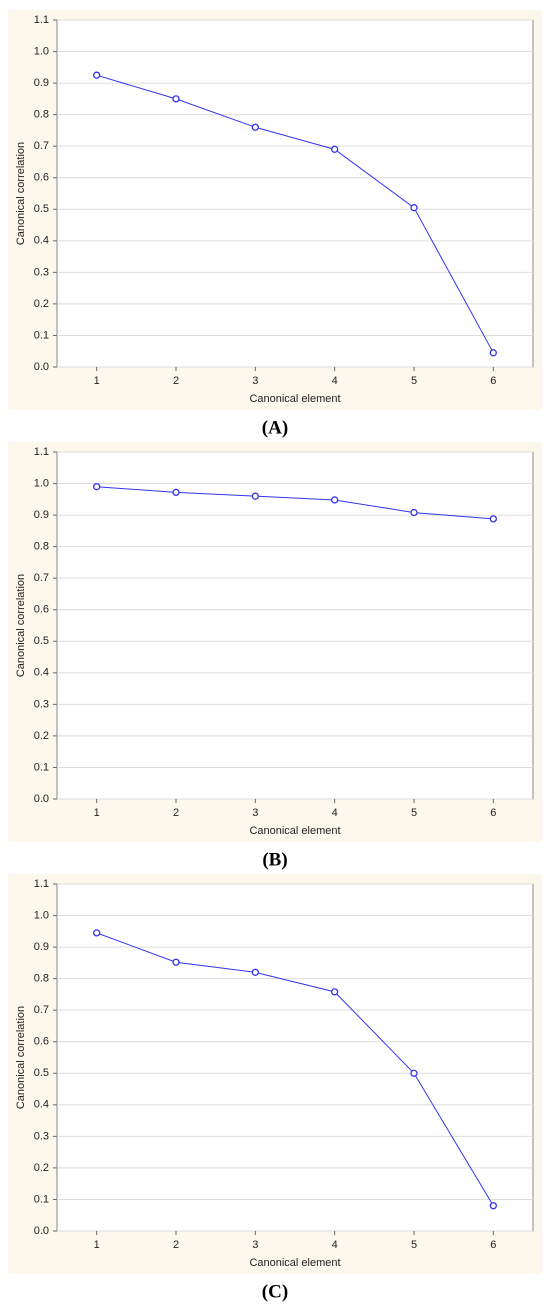 This screenshot has width=550, height=1313. What do you see at coordinates (275, 1291) in the screenshot?
I see `panel-caption: (C)` at bounding box center [275, 1291].